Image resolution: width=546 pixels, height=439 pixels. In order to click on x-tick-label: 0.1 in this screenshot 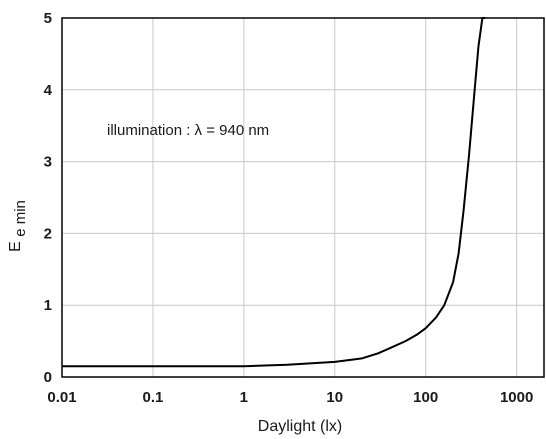, I will do `click(152, 397)`.